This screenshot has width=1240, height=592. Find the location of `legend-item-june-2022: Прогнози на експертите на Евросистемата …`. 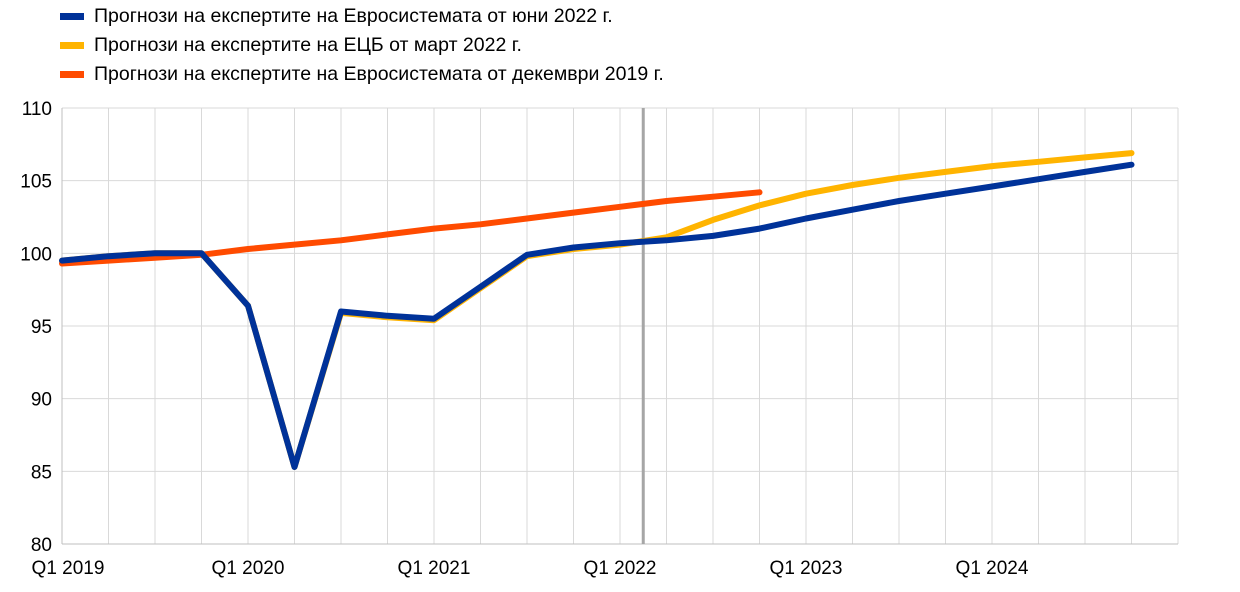

legend-item-june-2022: Прогнози на експертите на Евросистемата … is located at coordinates (362, 16).